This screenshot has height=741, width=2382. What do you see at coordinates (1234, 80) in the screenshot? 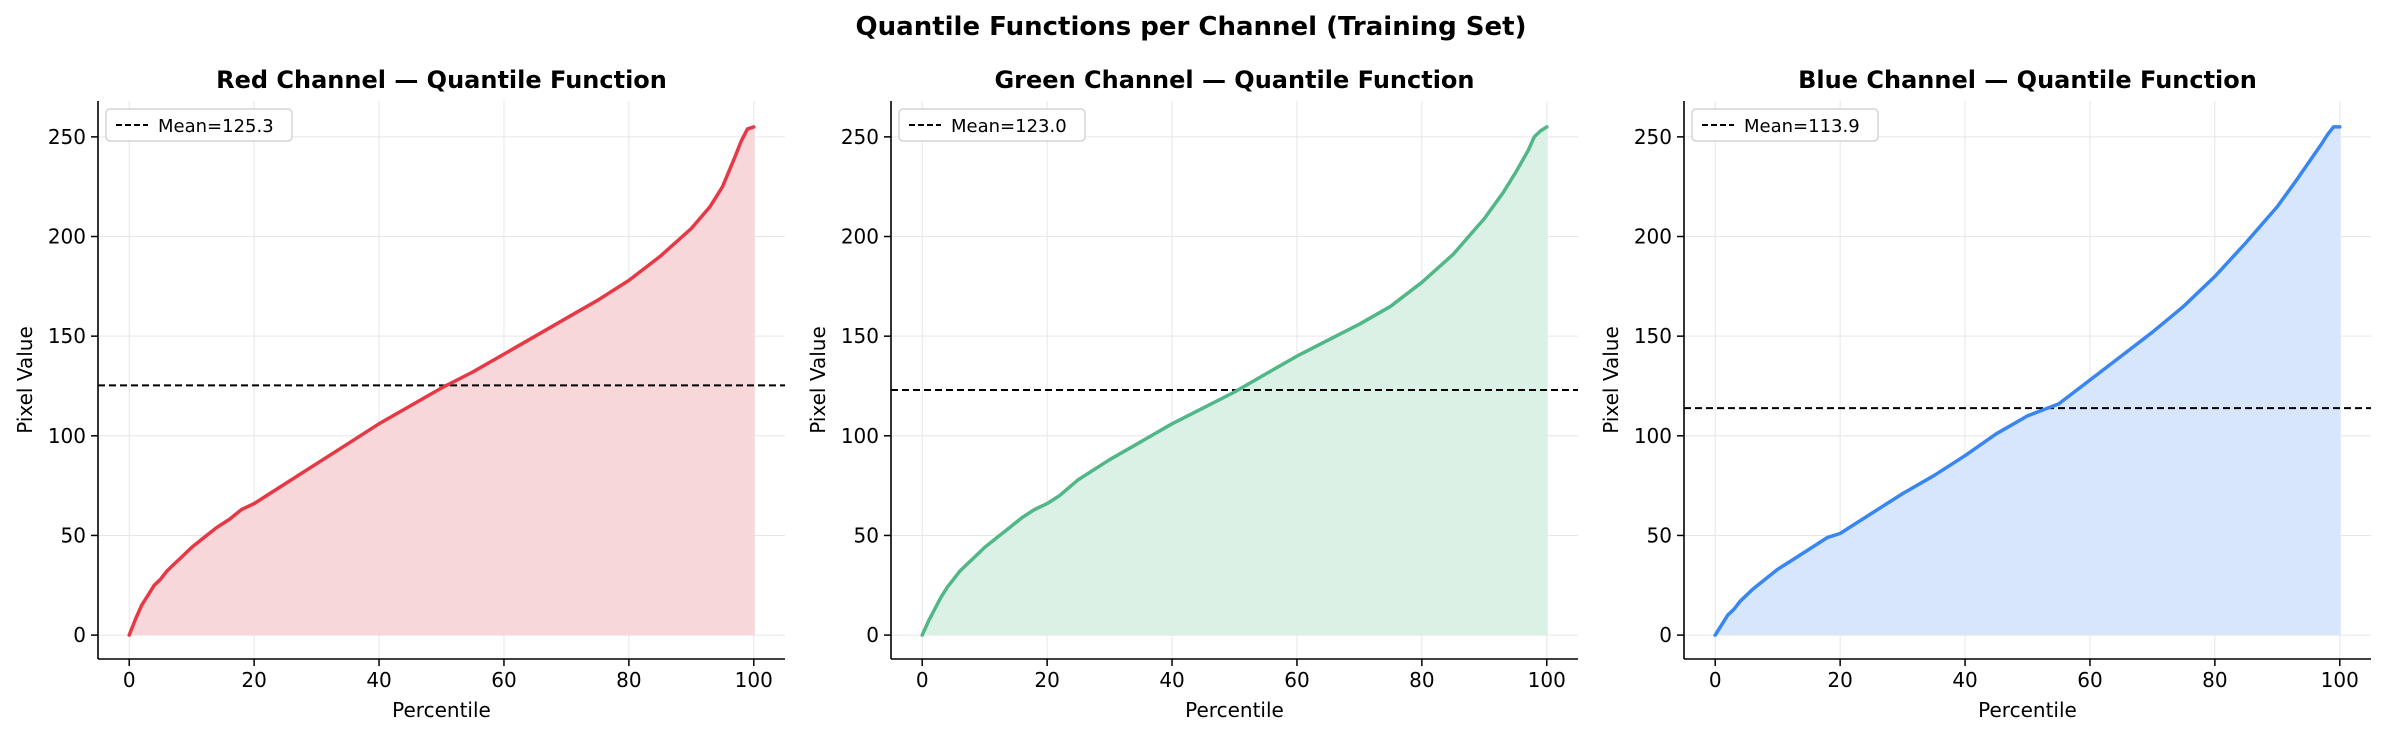
I see `panel-title: Green Channel — Quantile Function` at bounding box center [1234, 80].